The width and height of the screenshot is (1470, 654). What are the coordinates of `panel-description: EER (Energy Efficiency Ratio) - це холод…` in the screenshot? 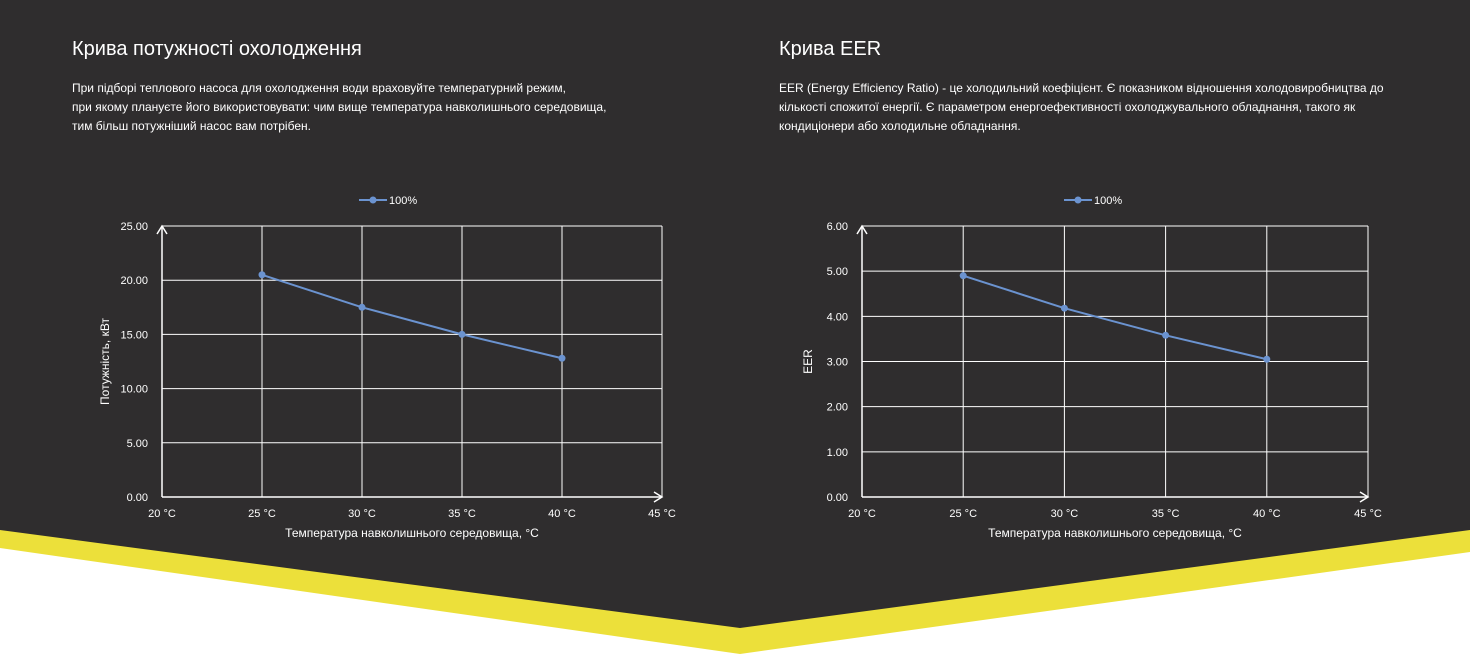 It's located at (1081, 107).